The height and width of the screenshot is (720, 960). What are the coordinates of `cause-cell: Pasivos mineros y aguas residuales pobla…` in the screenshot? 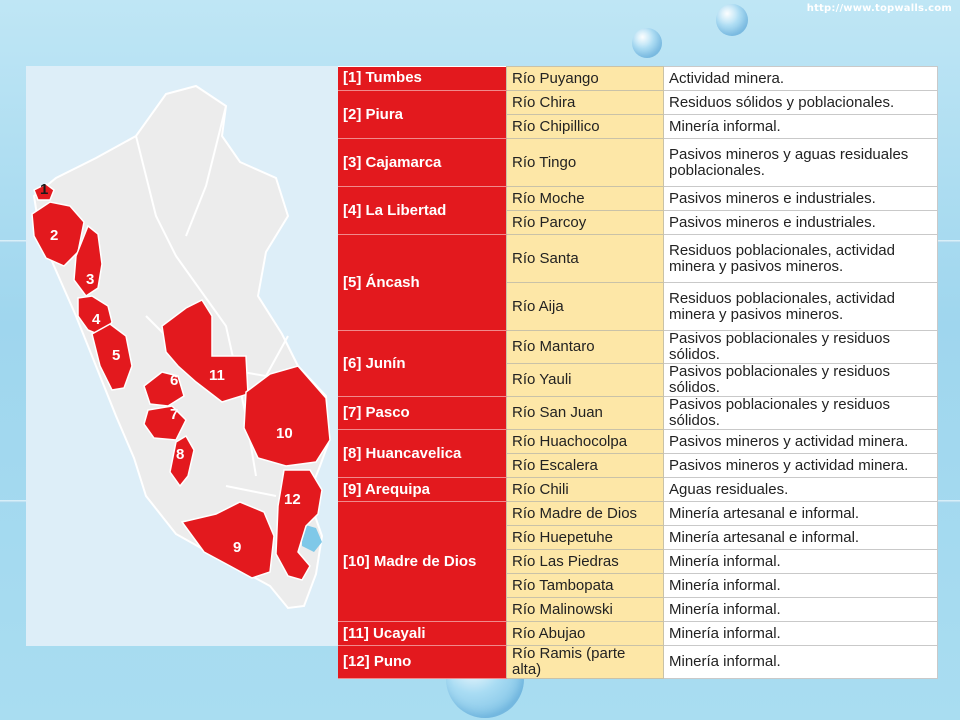 It's located at (800, 162).